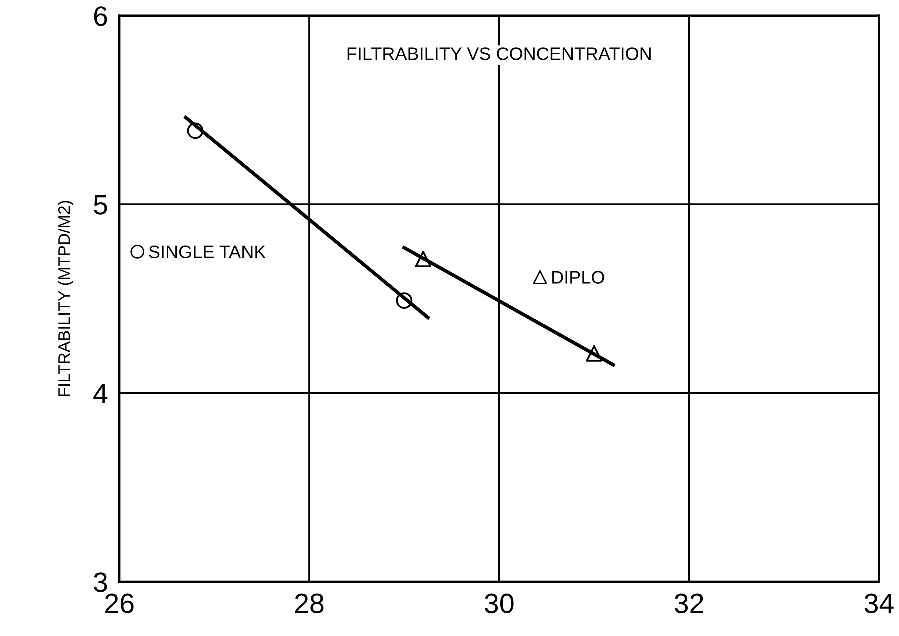 The width and height of the screenshot is (899, 636). What do you see at coordinates (689, 604) in the screenshot?
I see `x-tick-label: 32` at bounding box center [689, 604].